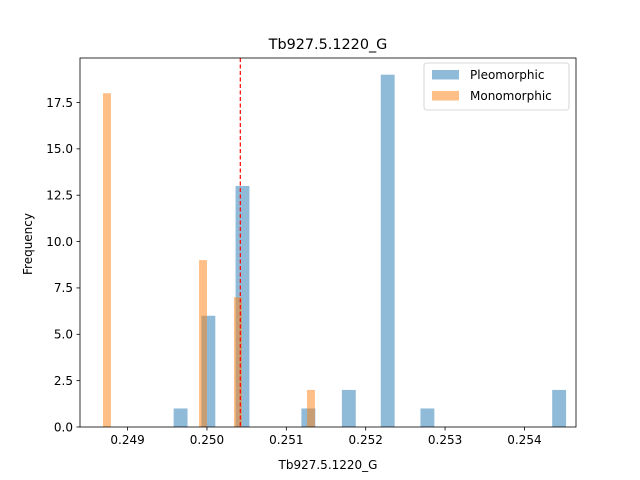 This screenshot has width=640, height=480. I want to click on y-tick-label: 17.5, so click(59, 103).